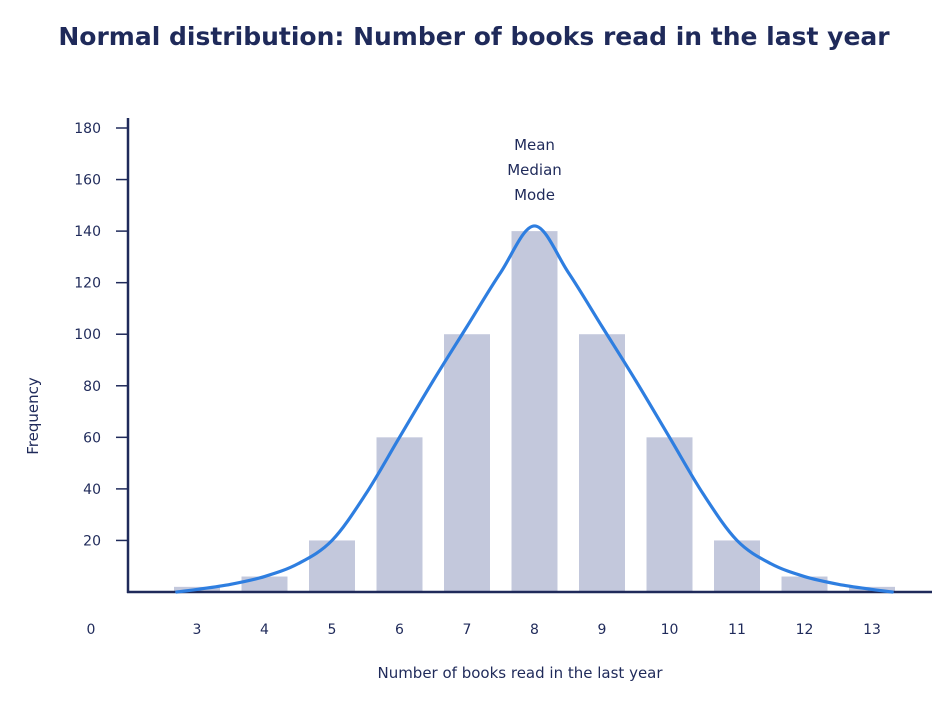  I want to click on y-tick-label-100: 100, so click(87, 335).